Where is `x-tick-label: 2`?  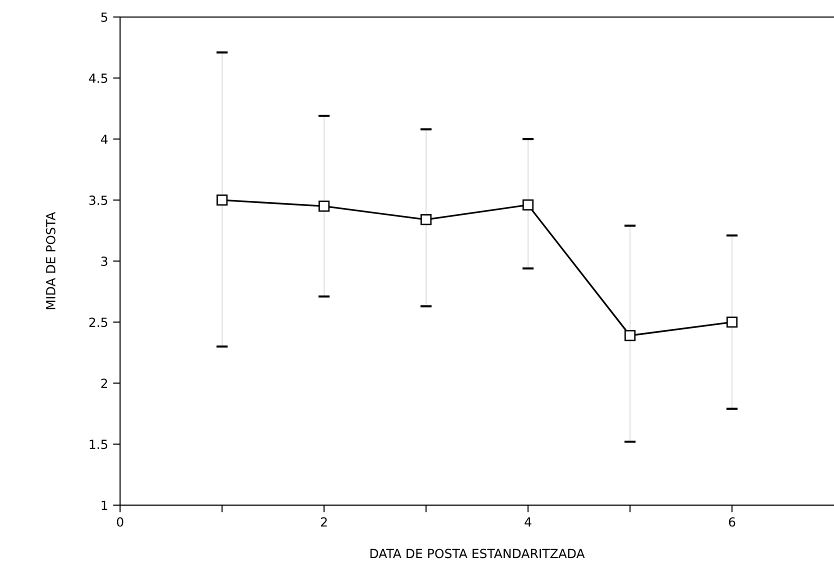 x-tick-label: 2 is located at coordinates (324, 521).